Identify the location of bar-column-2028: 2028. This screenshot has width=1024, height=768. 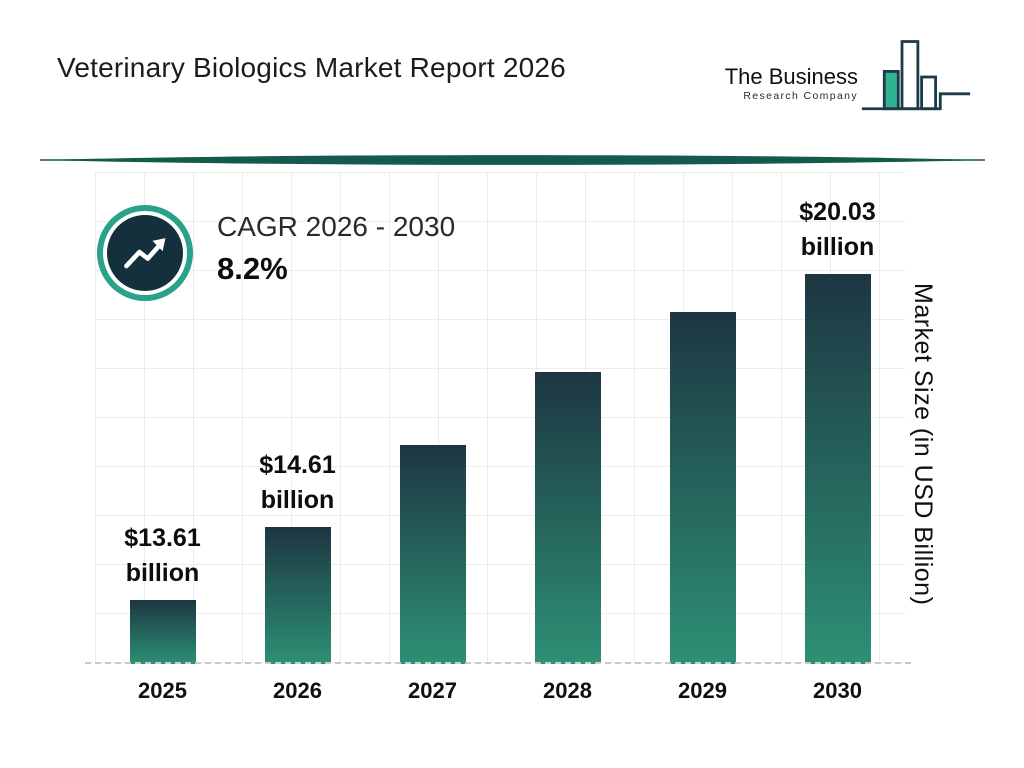
(567, 437).